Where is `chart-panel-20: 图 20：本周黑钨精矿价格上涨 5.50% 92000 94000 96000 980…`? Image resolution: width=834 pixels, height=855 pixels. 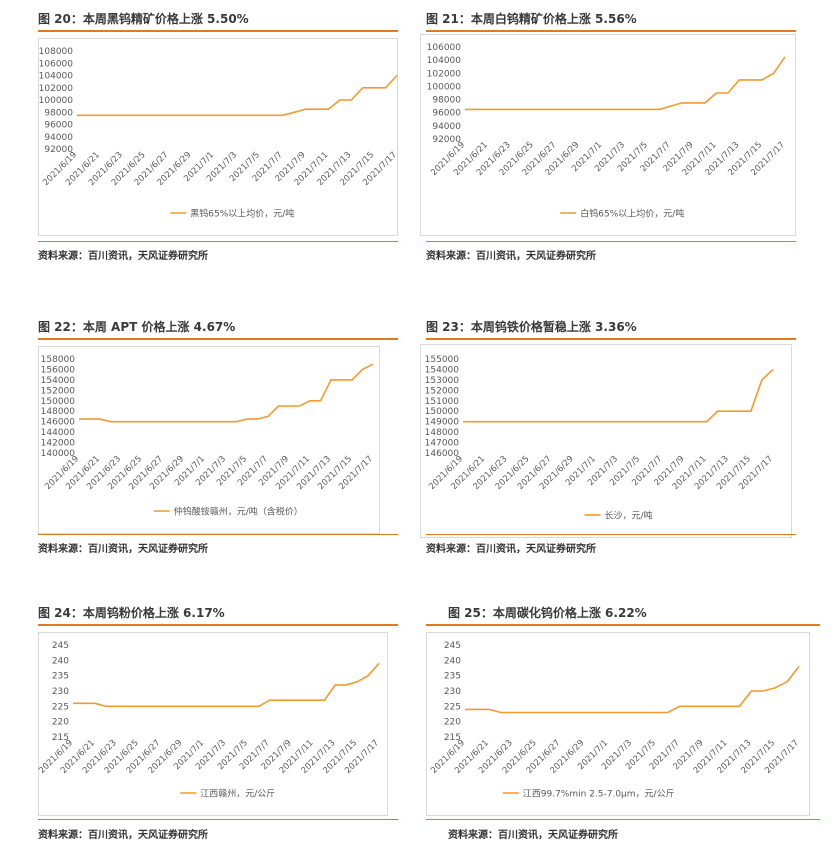
chart-panel-20: 图 20：本周黑钨精矿价格上涨 5.50% 92000 94000 96000 980… is located at coordinates (218, 135).